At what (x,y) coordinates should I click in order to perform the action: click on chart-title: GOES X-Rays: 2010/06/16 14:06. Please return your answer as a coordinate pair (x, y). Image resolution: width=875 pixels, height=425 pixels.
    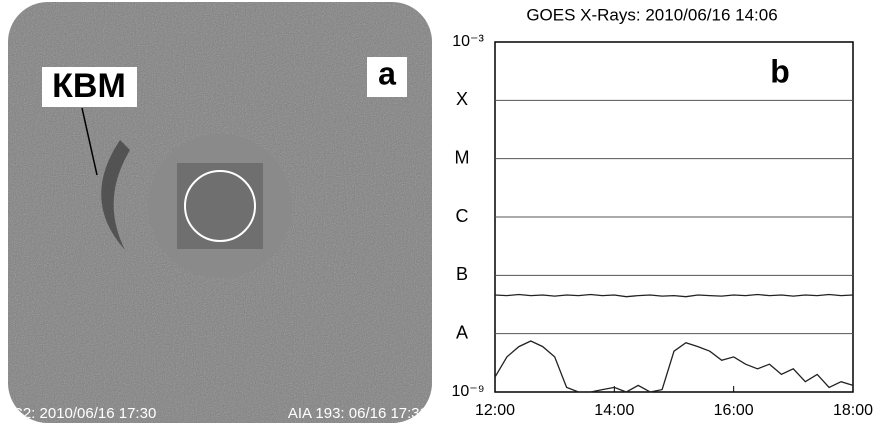
    Looking at the image, I should click on (651, 14).